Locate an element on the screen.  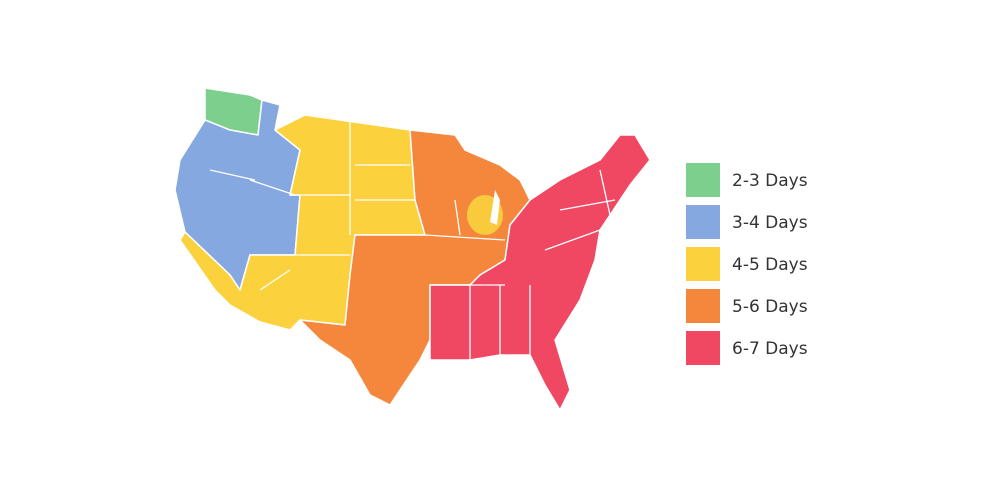
legend-label: 4-5 Days is located at coordinates (770, 265).